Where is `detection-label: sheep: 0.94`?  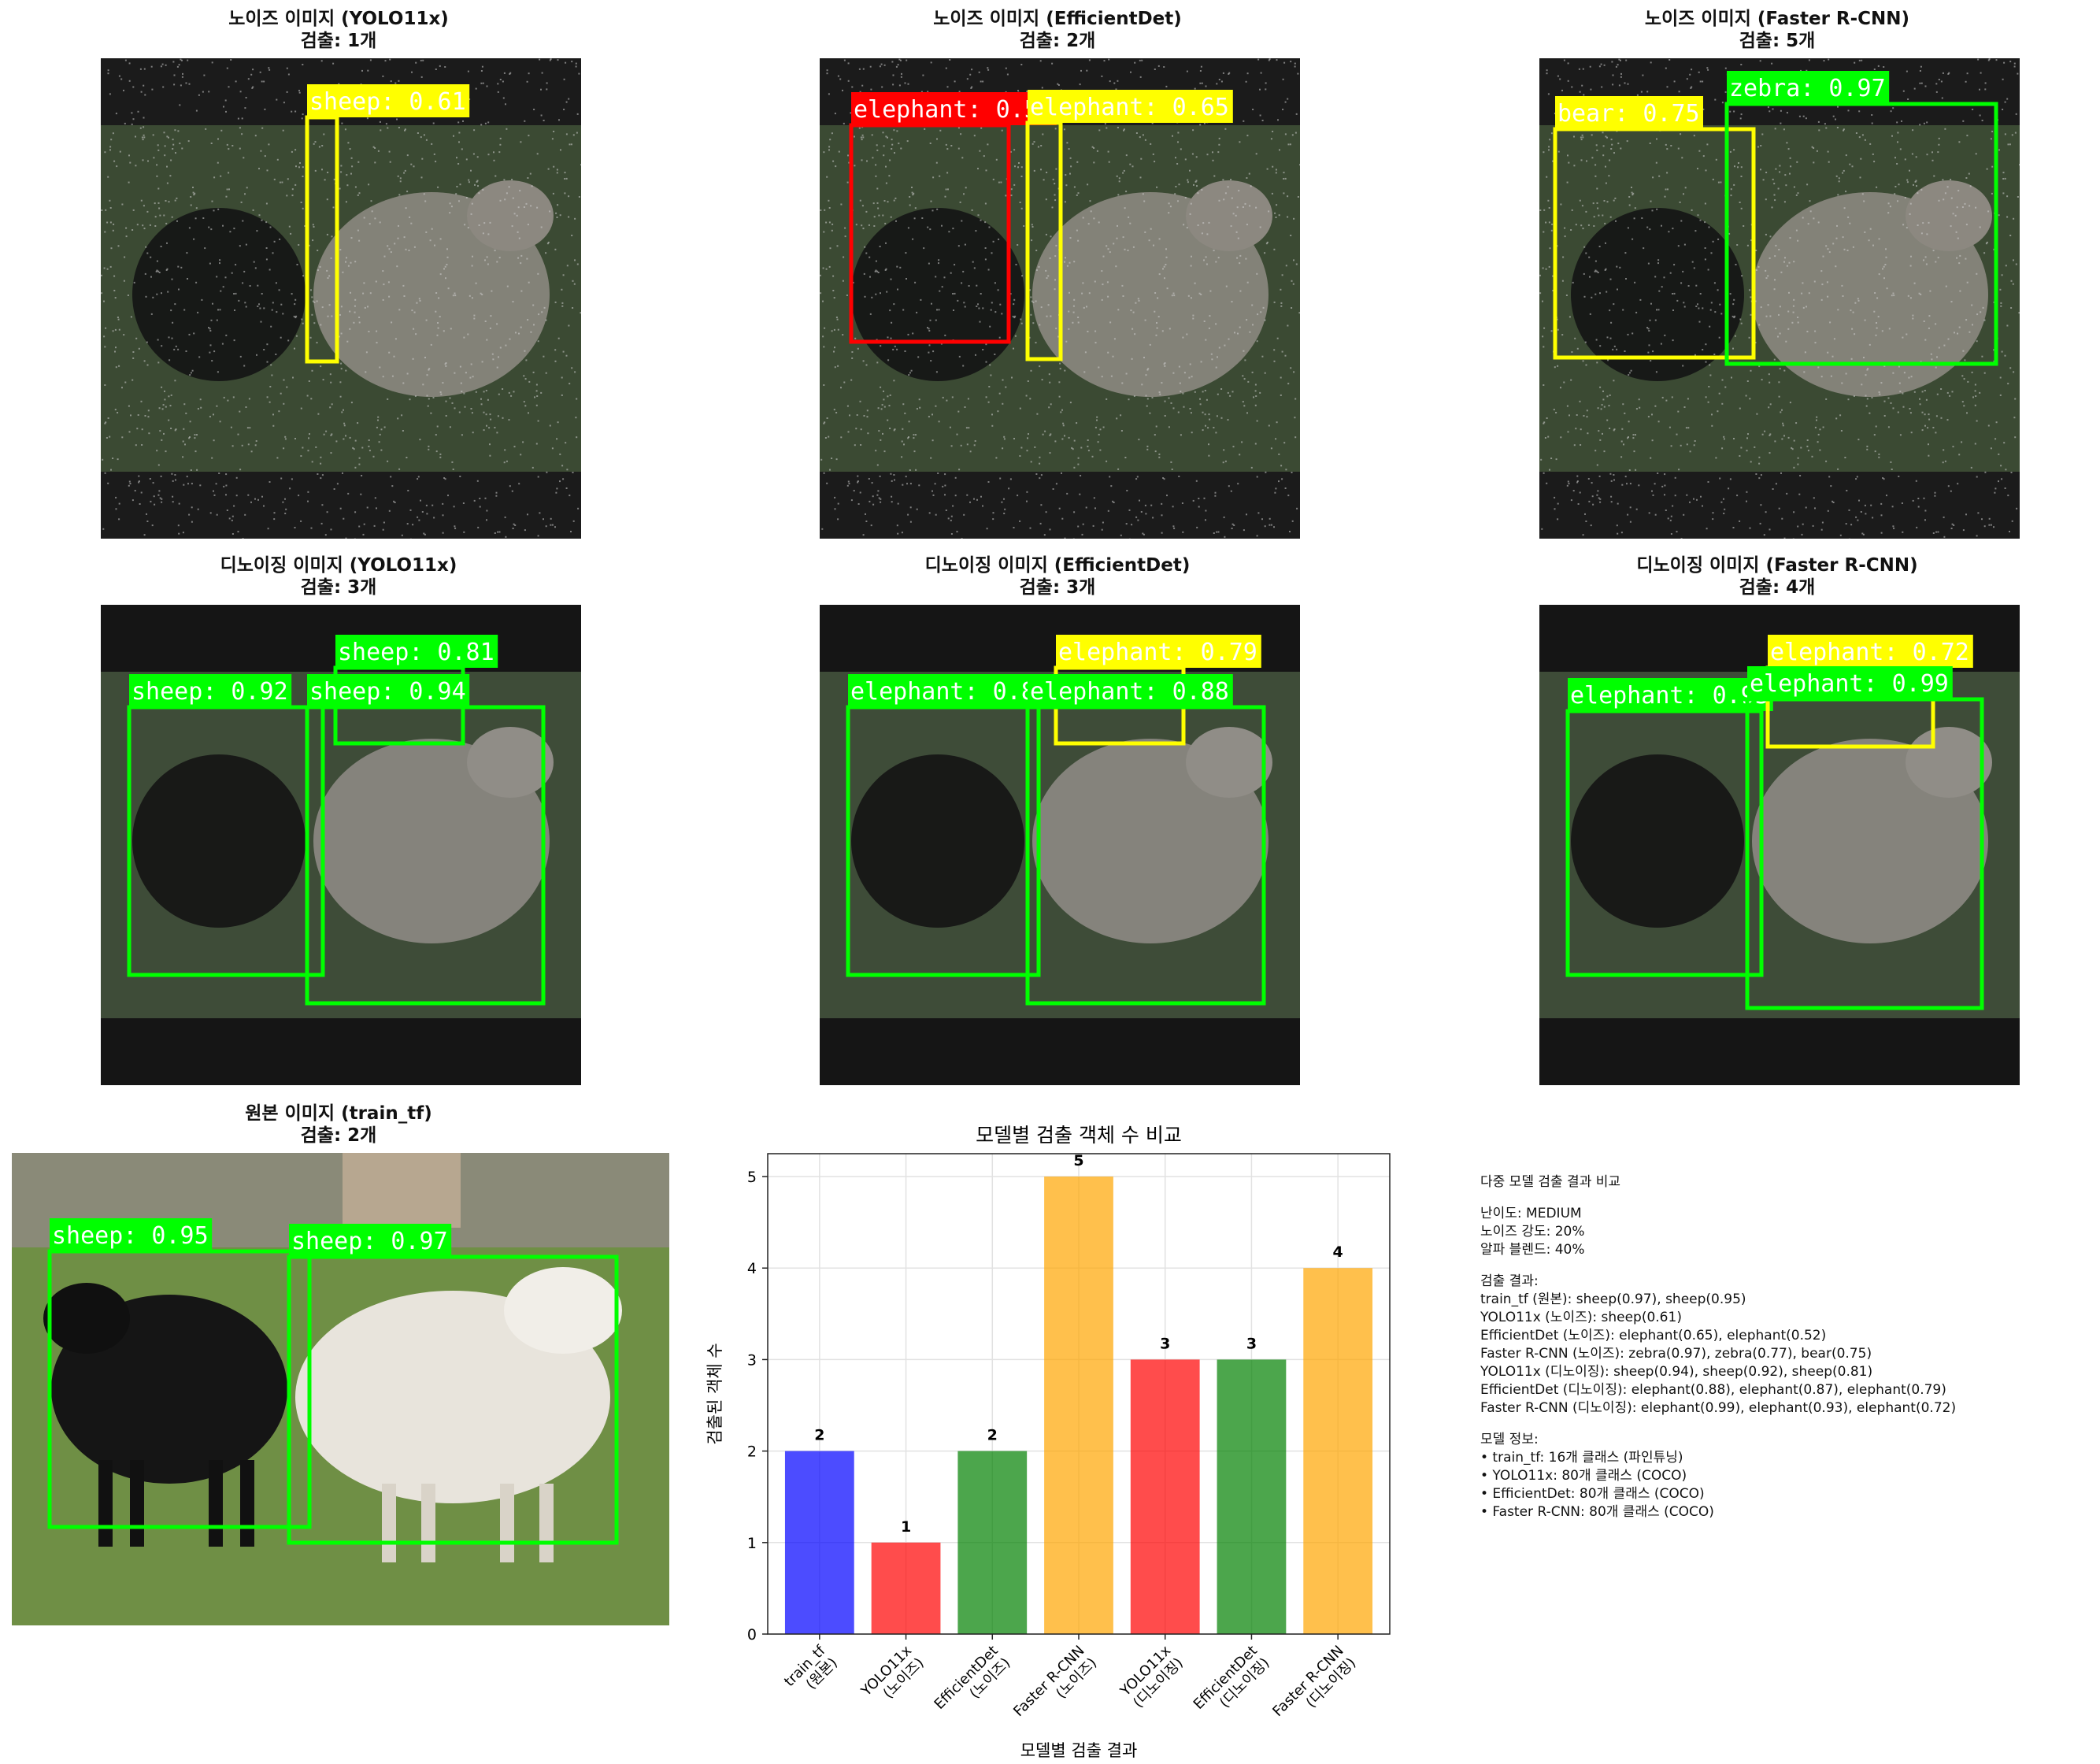 detection-label: sheep: 0.94 is located at coordinates (387, 692).